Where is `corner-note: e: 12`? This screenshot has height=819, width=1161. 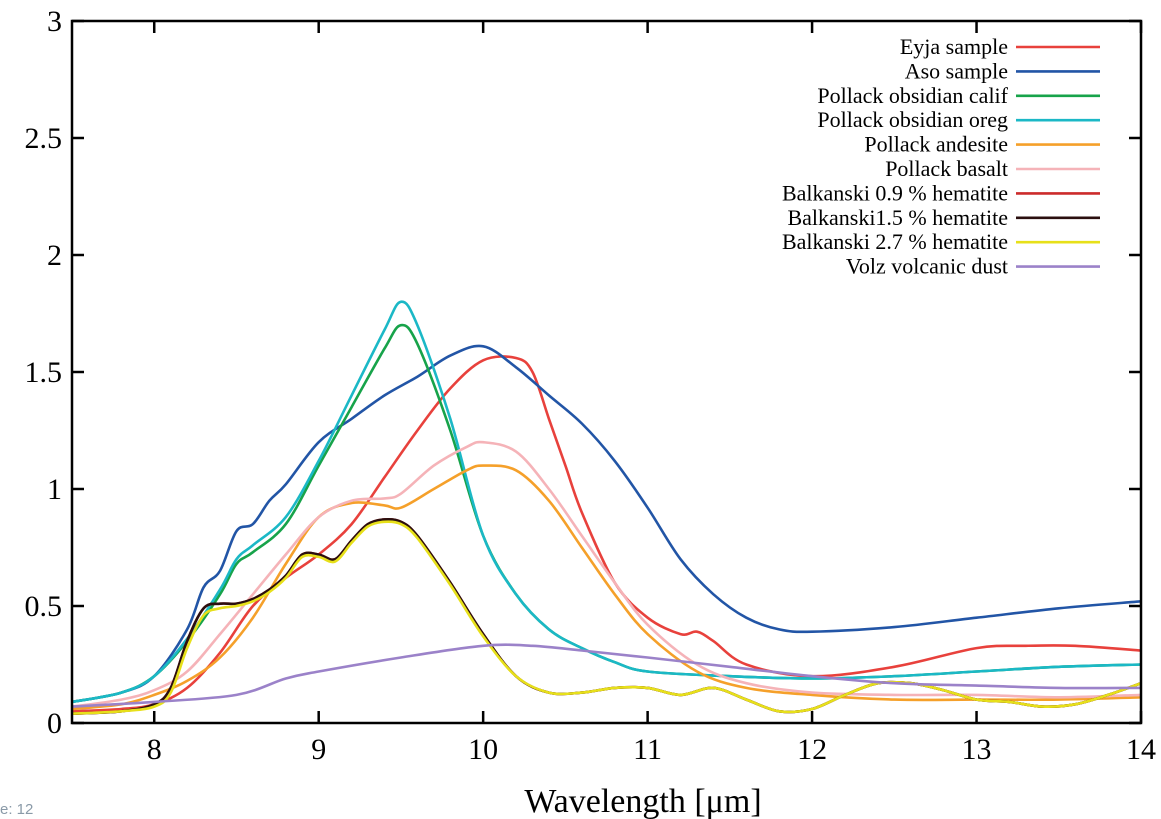 corner-note: e: 12 is located at coordinates (17, 809).